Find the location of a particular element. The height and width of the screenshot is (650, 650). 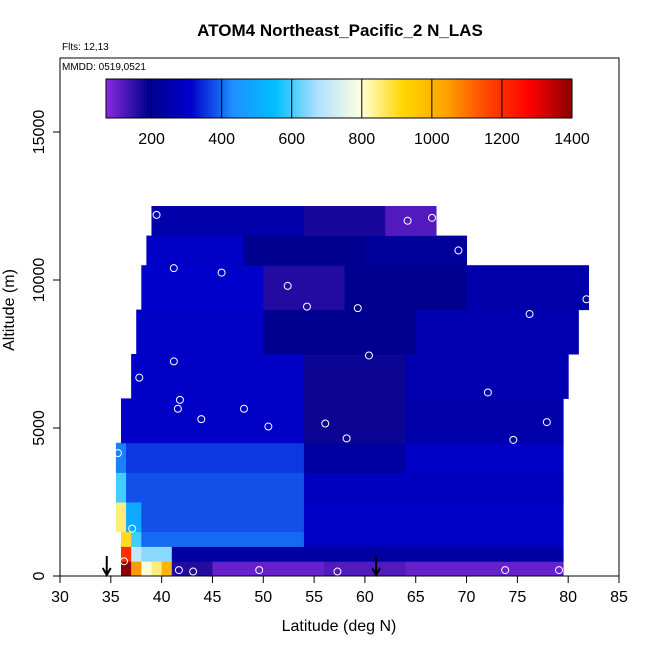

colorbar-tick-label: 800 is located at coordinates (361, 139).